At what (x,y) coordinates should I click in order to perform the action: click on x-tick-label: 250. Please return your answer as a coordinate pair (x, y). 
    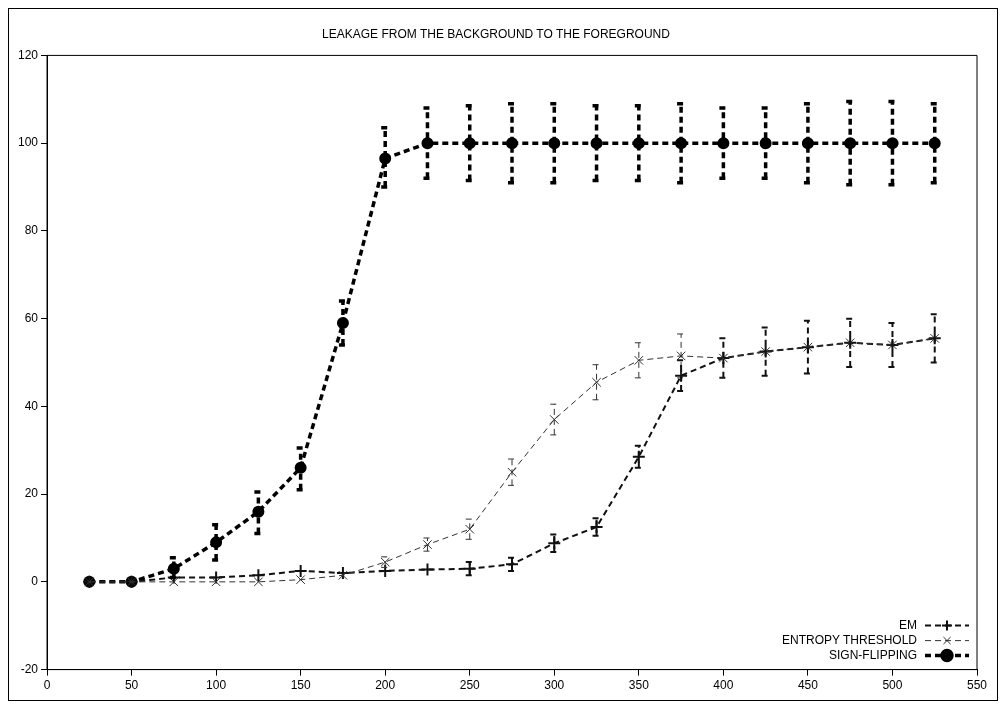
    Looking at the image, I should click on (470, 685).